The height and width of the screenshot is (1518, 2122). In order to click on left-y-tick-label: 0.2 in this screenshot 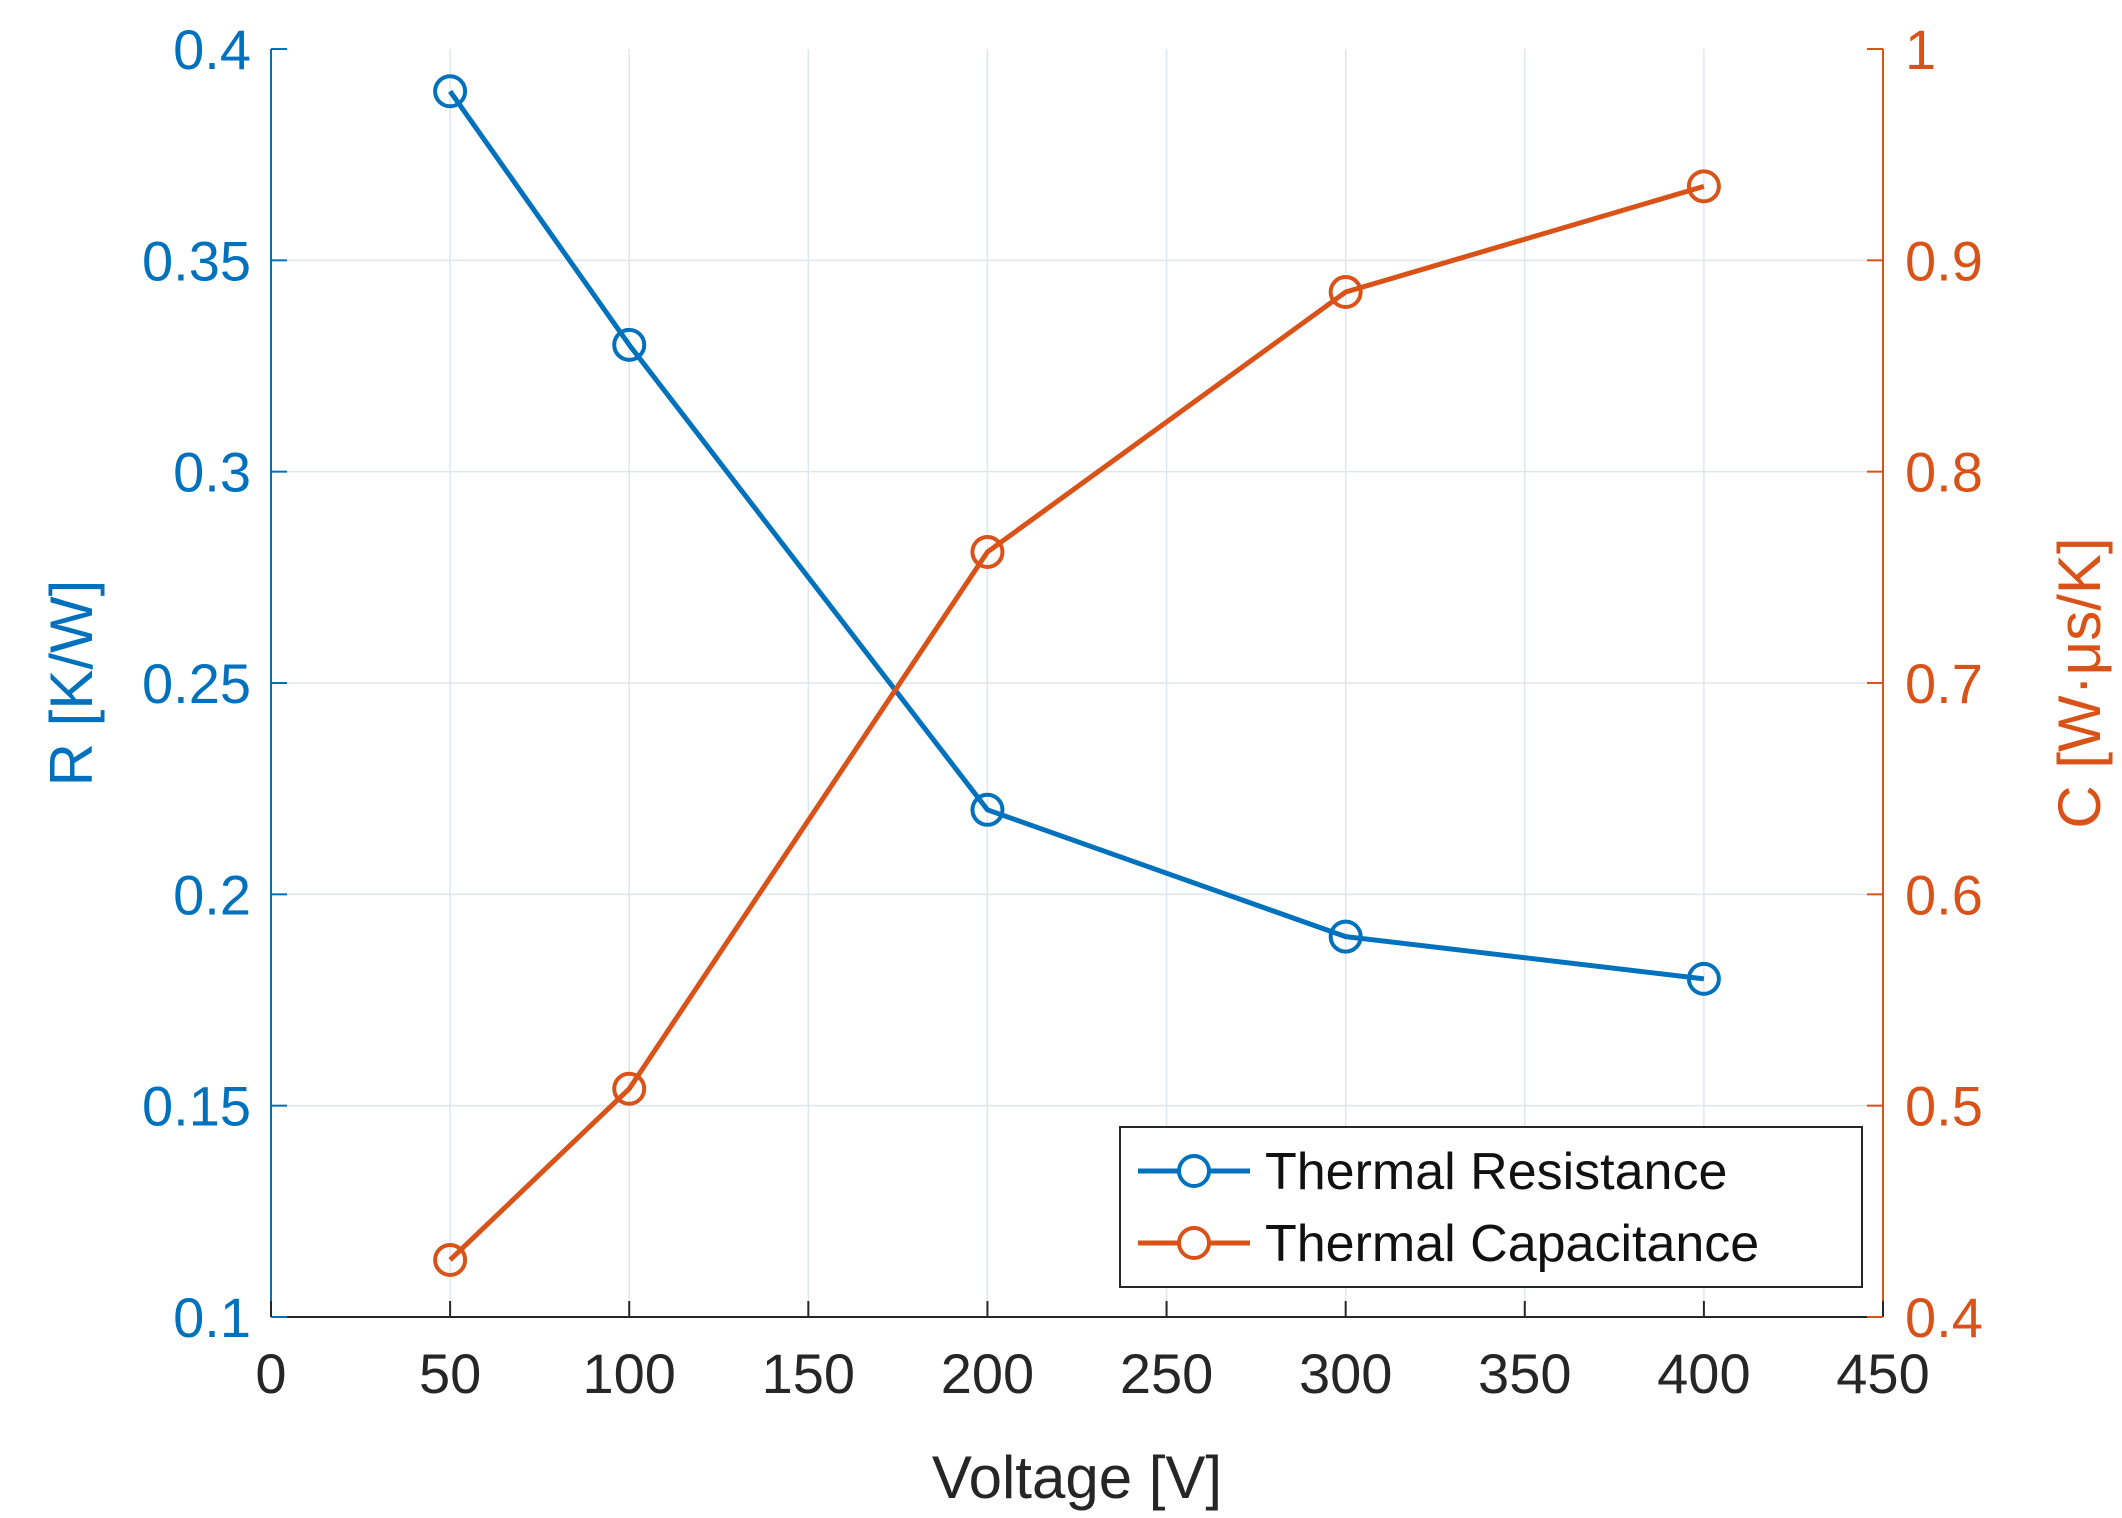, I will do `click(212, 894)`.